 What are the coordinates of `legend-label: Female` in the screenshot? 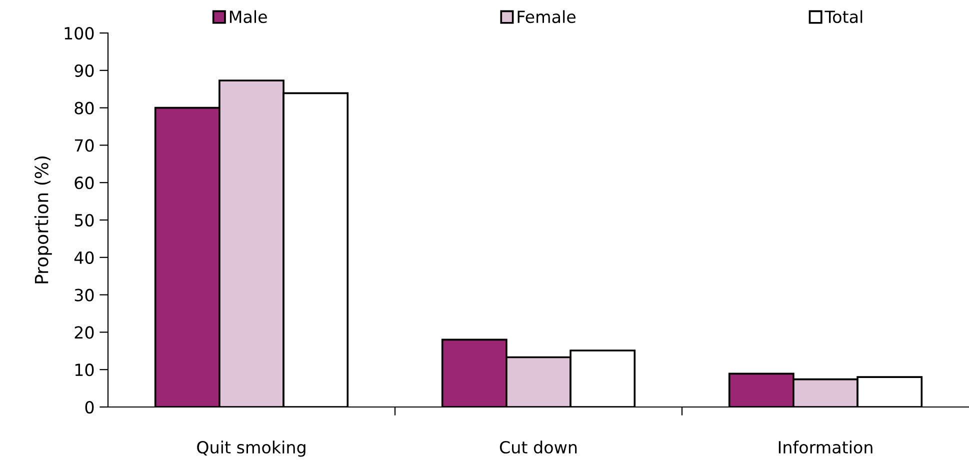 It's located at (547, 17).